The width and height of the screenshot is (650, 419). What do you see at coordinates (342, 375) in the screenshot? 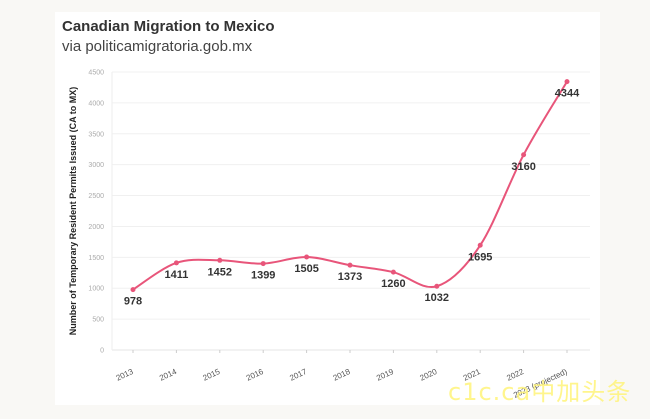
I see `x-tick-label: 2018` at bounding box center [342, 375].